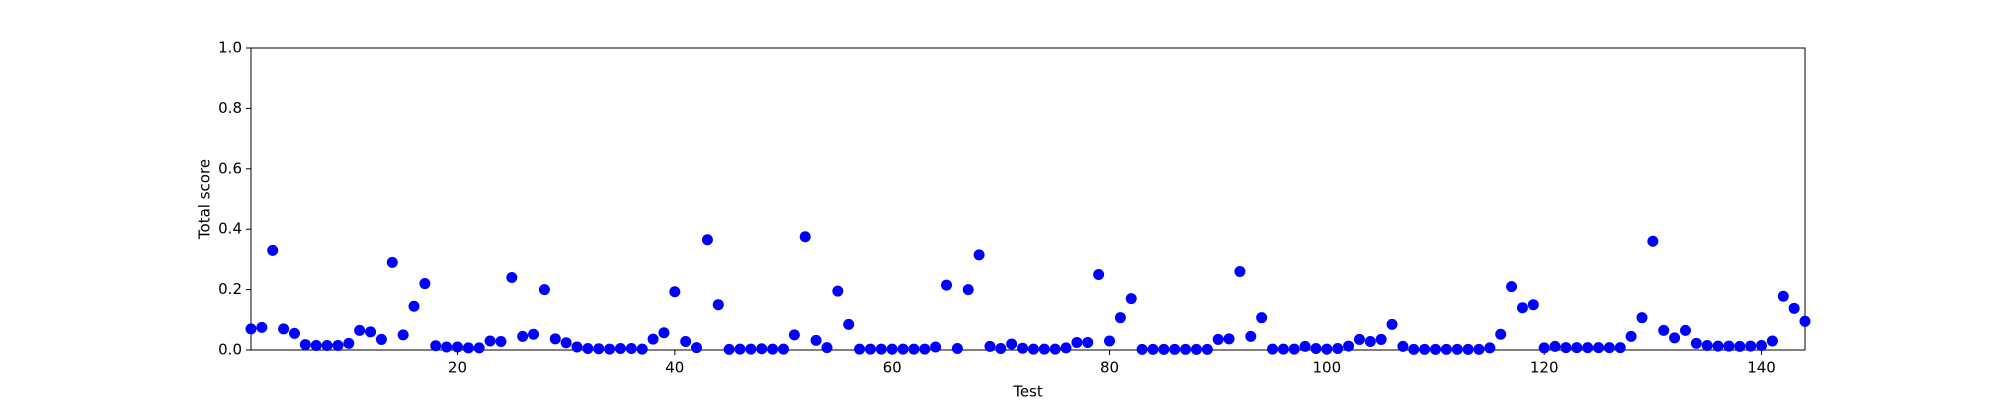 The image size is (2000, 400). Describe the element at coordinates (205, 199) in the screenshot. I see `y-axis-label: Total score` at that location.